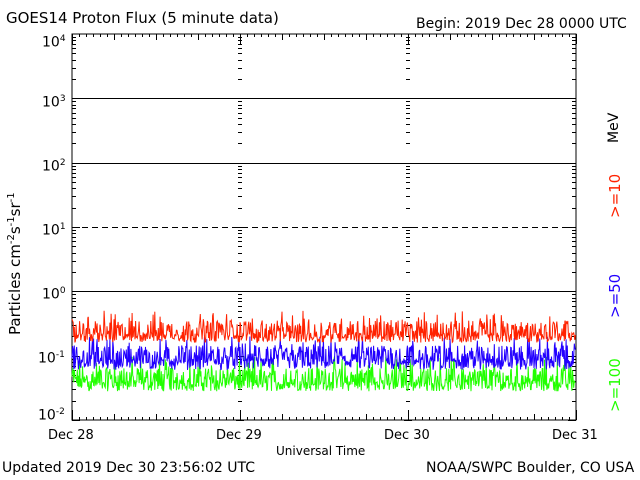 The height and width of the screenshot is (480, 640). What do you see at coordinates (11, 221) in the screenshot?
I see `y-axis-exp-2: -1` at bounding box center [11, 221].